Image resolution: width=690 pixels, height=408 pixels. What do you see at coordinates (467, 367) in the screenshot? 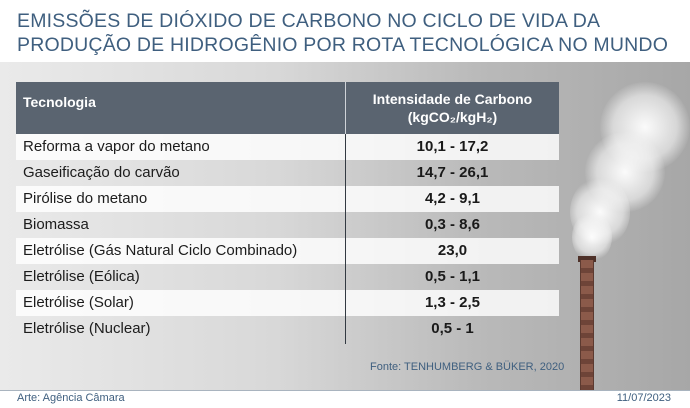
I see `source-citation: Fonte: TENHUMBERG & BÜKER, 2020` at bounding box center [467, 367].